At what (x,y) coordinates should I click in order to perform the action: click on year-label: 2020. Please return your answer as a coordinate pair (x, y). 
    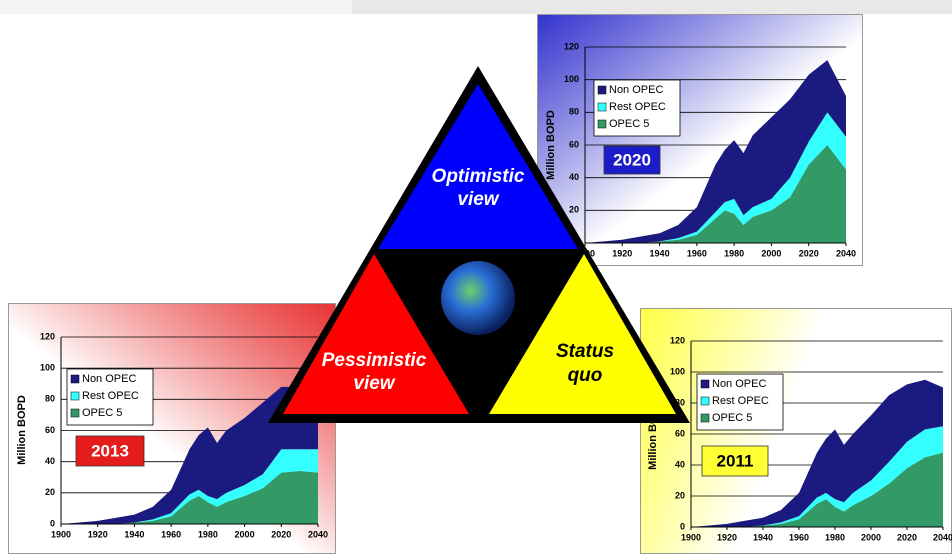
    Looking at the image, I should click on (632, 159).